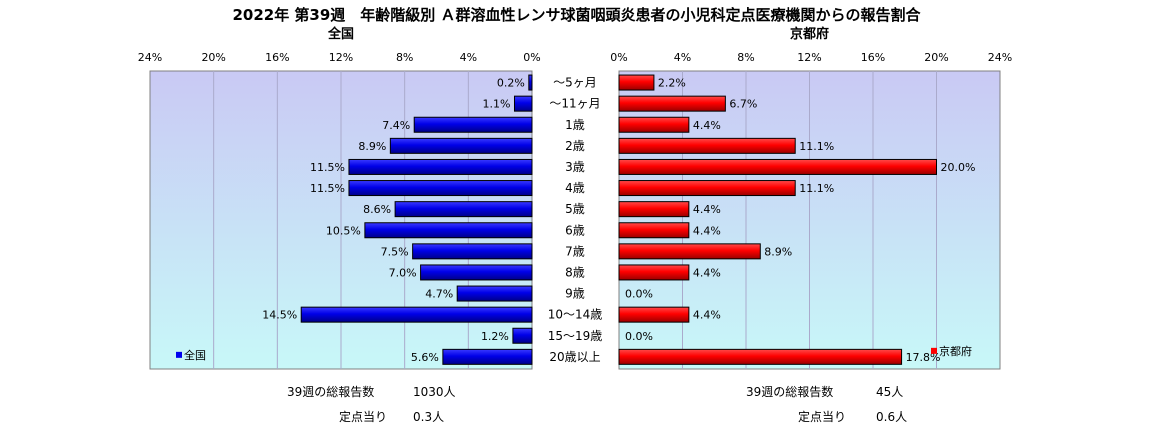 Image resolution: width=1153 pixels, height=429 pixels. Describe the element at coordinates (343, 230) in the screenshot. I see `national-data-label: 10.5%` at that location.